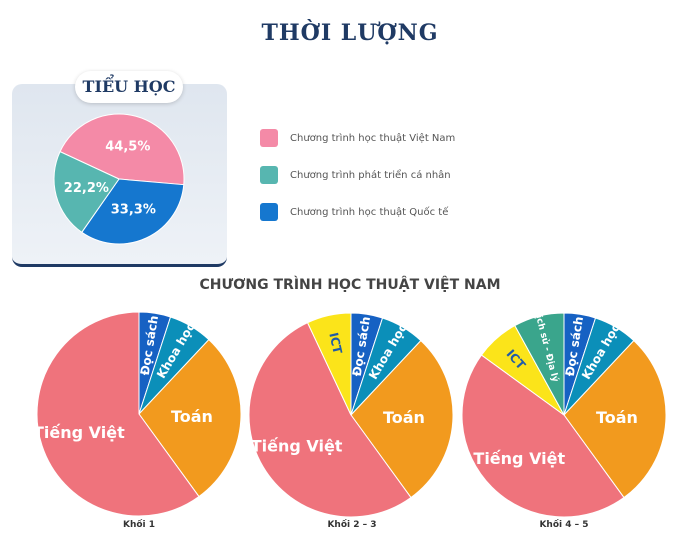 The image size is (700, 542). Describe the element at coordinates (352, 525) in the screenshot. I see `caption-grade-2-3: Khối 2 – 3` at that location.